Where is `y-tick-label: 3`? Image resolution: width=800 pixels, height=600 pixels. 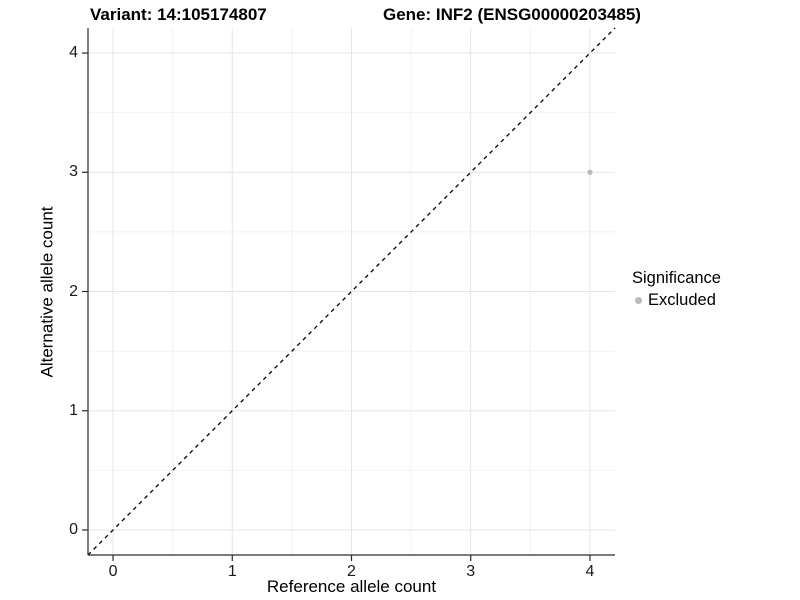
y-tick-label: 3 is located at coordinates (73, 172).